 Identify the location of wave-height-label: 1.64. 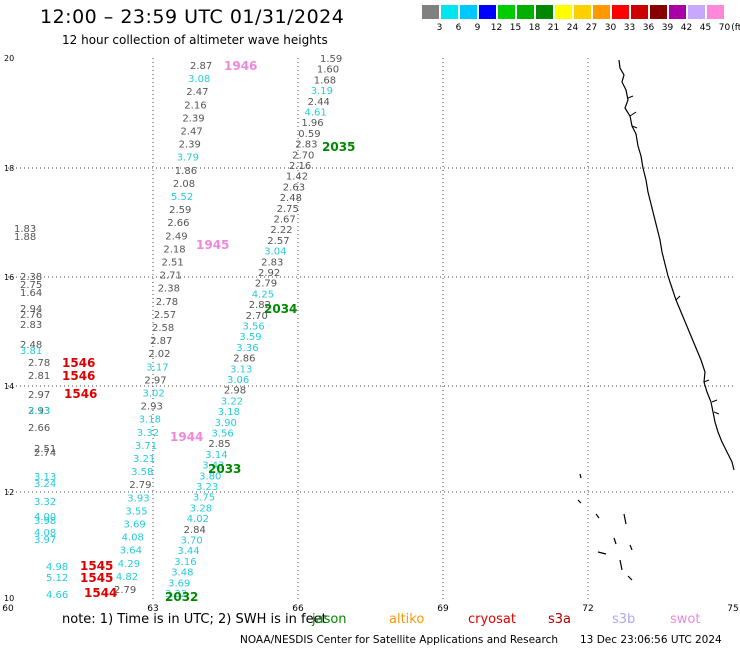
(31, 293).